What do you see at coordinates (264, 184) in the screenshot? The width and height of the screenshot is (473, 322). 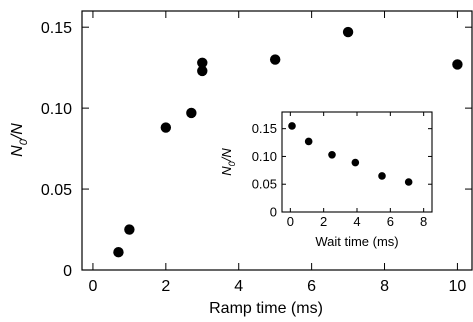 I see `inset-y-tick-label: 0.05` at bounding box center [264, 184].